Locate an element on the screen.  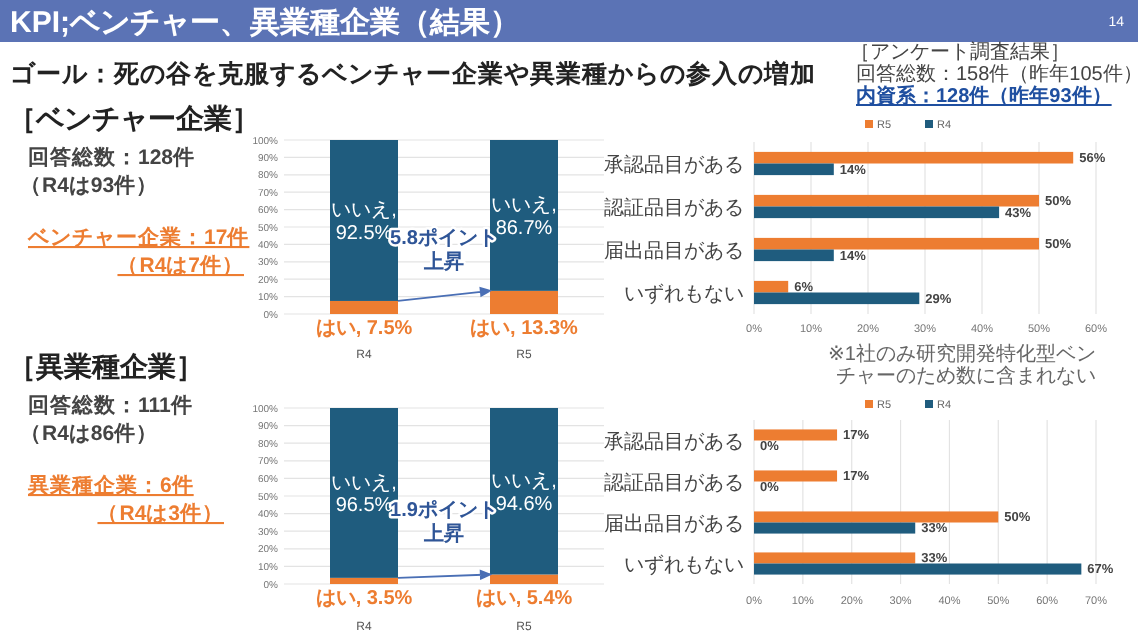
data-label: いいえ, 94.6% is located at coordinates (524, 493).